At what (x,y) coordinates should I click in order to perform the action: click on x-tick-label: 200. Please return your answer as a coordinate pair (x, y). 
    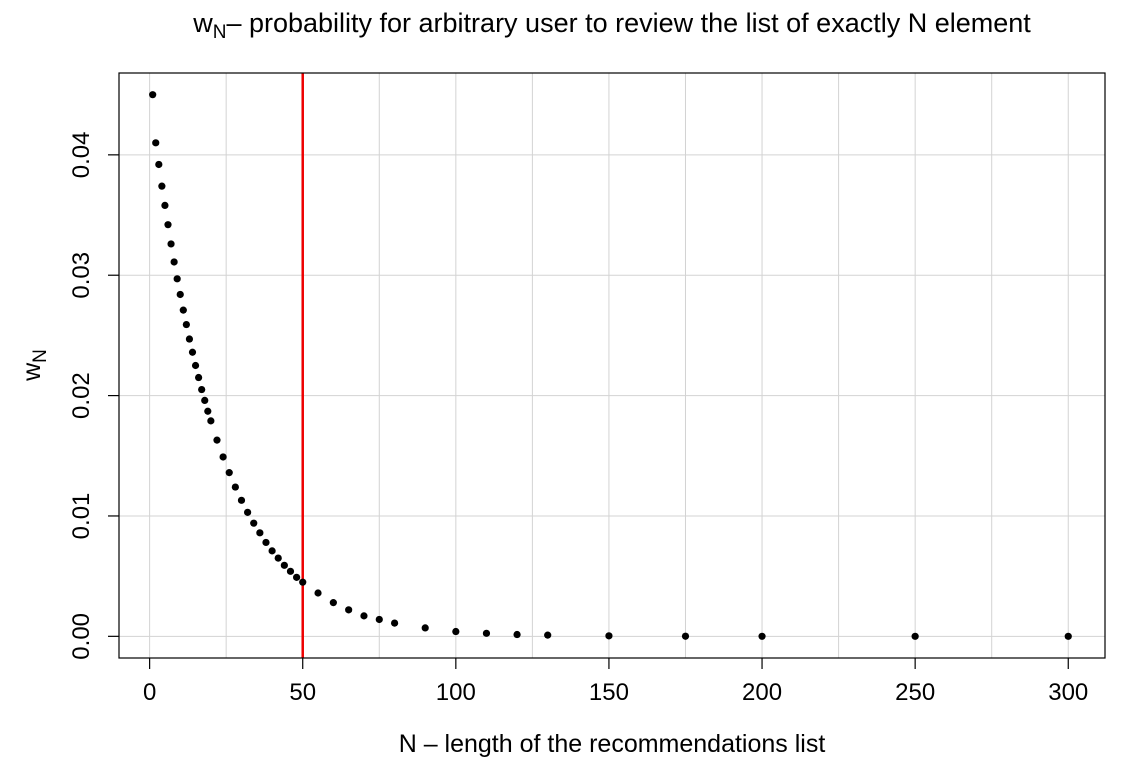
    Looking at the image, I should click on (762, 692).